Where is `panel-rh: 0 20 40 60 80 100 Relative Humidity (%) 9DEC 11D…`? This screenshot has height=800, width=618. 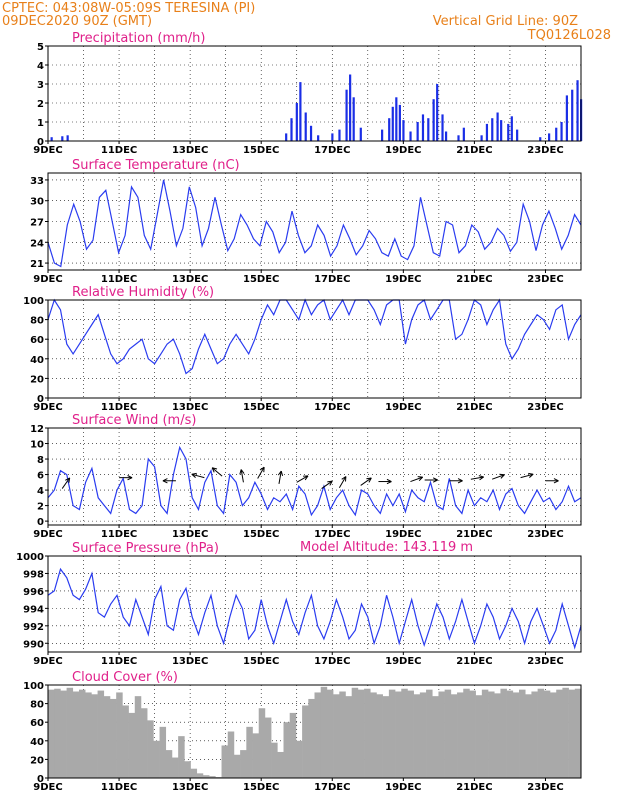 panel-rh: 0 20 40 60 80 100 Relative Humidity (%) 9DEC 11D… is located at coordinates (302, 349).